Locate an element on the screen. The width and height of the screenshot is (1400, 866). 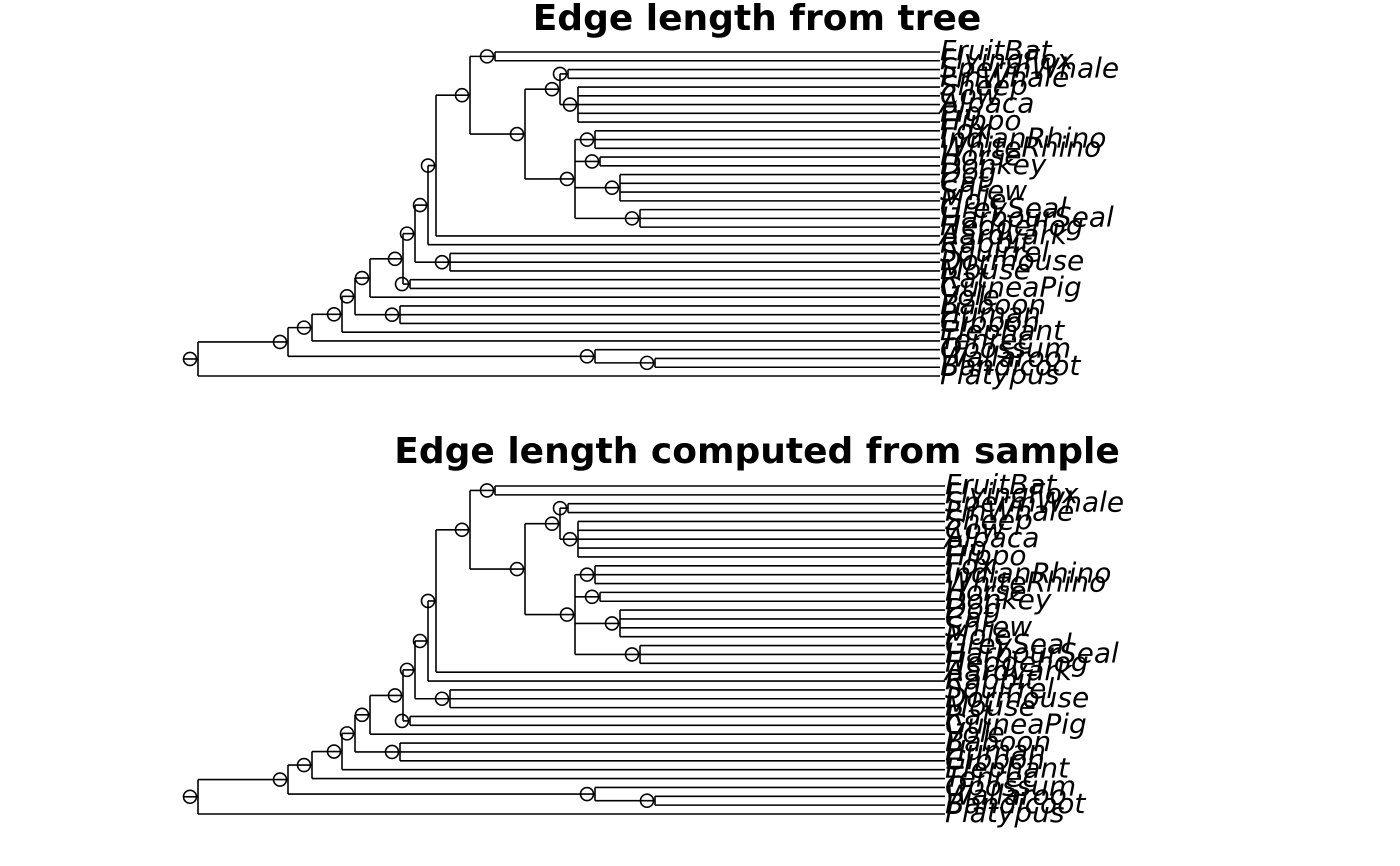
tip-label: Platypus is located at coordinates (1004, 812).